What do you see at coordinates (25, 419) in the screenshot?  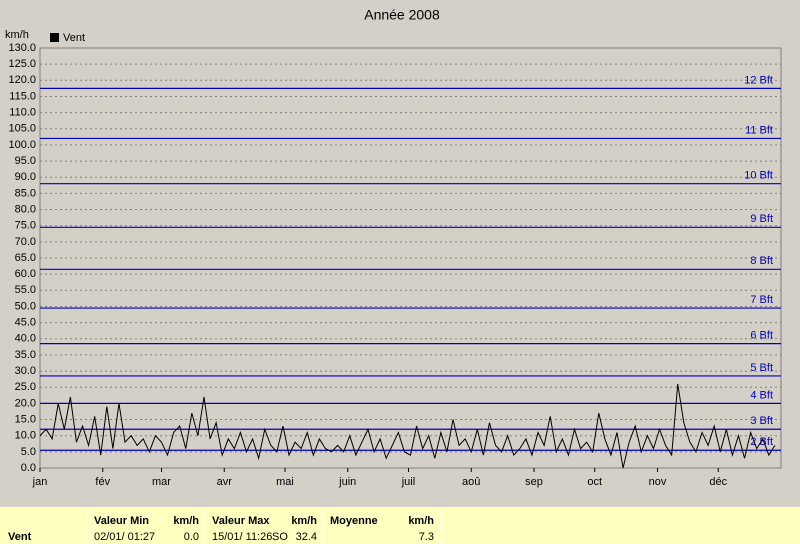 I see `y-tick-label: 15.0` at bounding box center [25, 419].